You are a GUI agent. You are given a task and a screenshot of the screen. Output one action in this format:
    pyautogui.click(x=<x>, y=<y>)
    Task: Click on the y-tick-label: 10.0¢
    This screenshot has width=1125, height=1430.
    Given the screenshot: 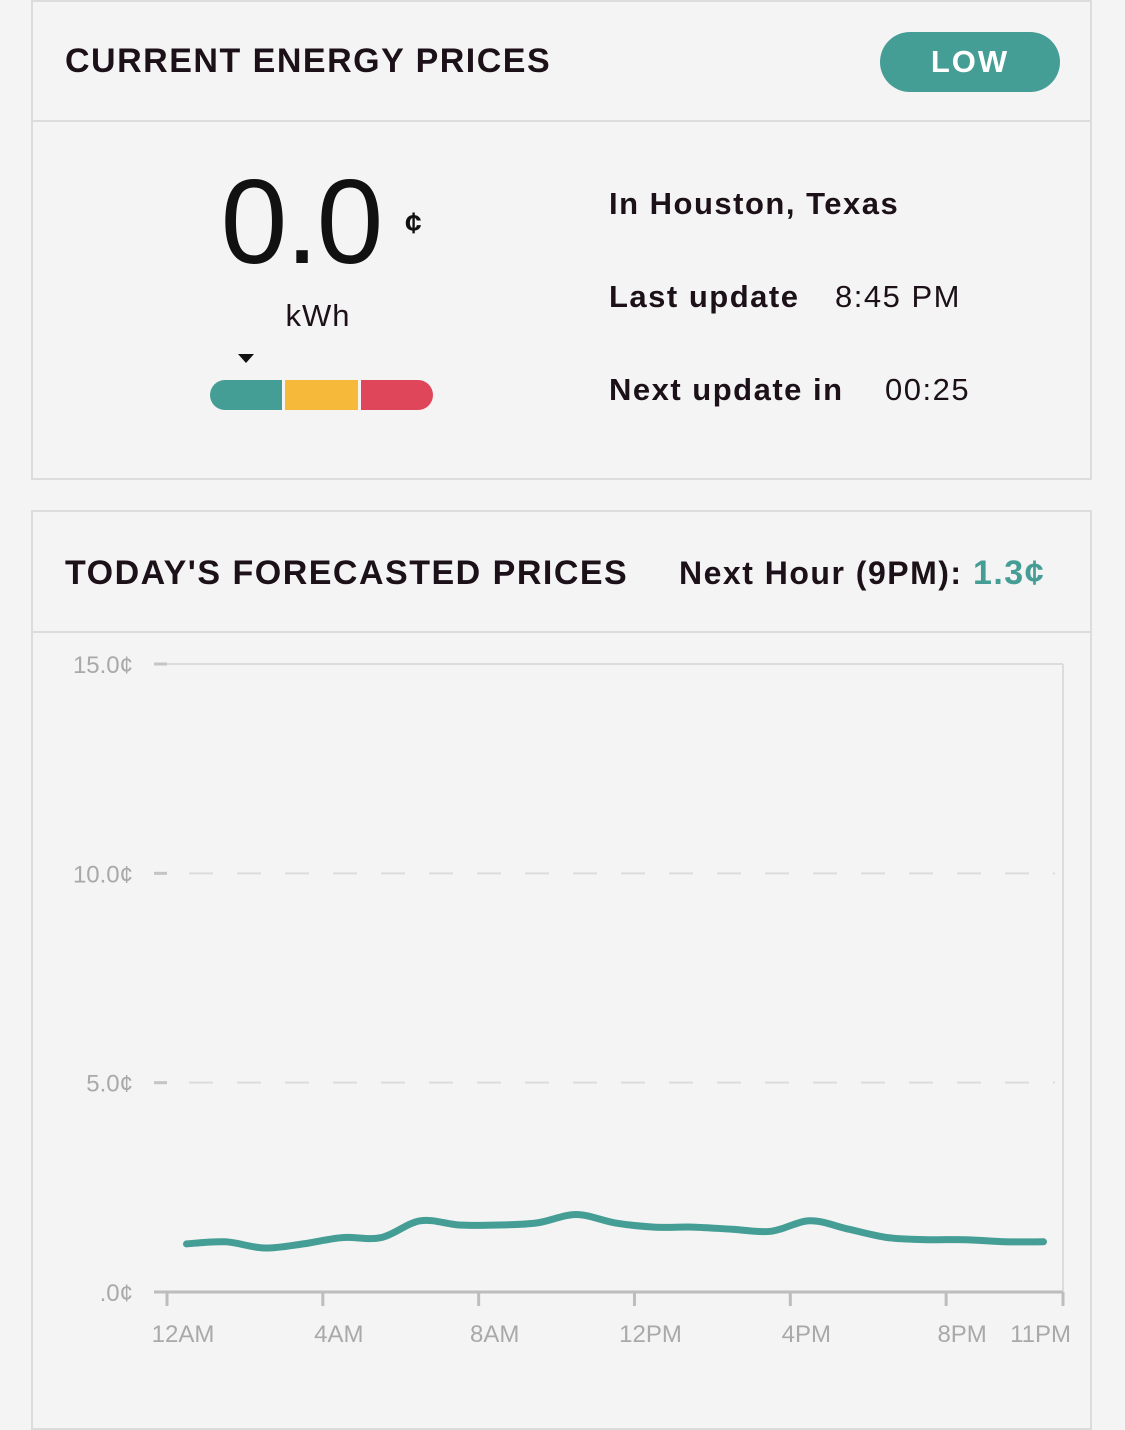 What is the action you would take?
    pyautogui.click(x=103, y=874)
    